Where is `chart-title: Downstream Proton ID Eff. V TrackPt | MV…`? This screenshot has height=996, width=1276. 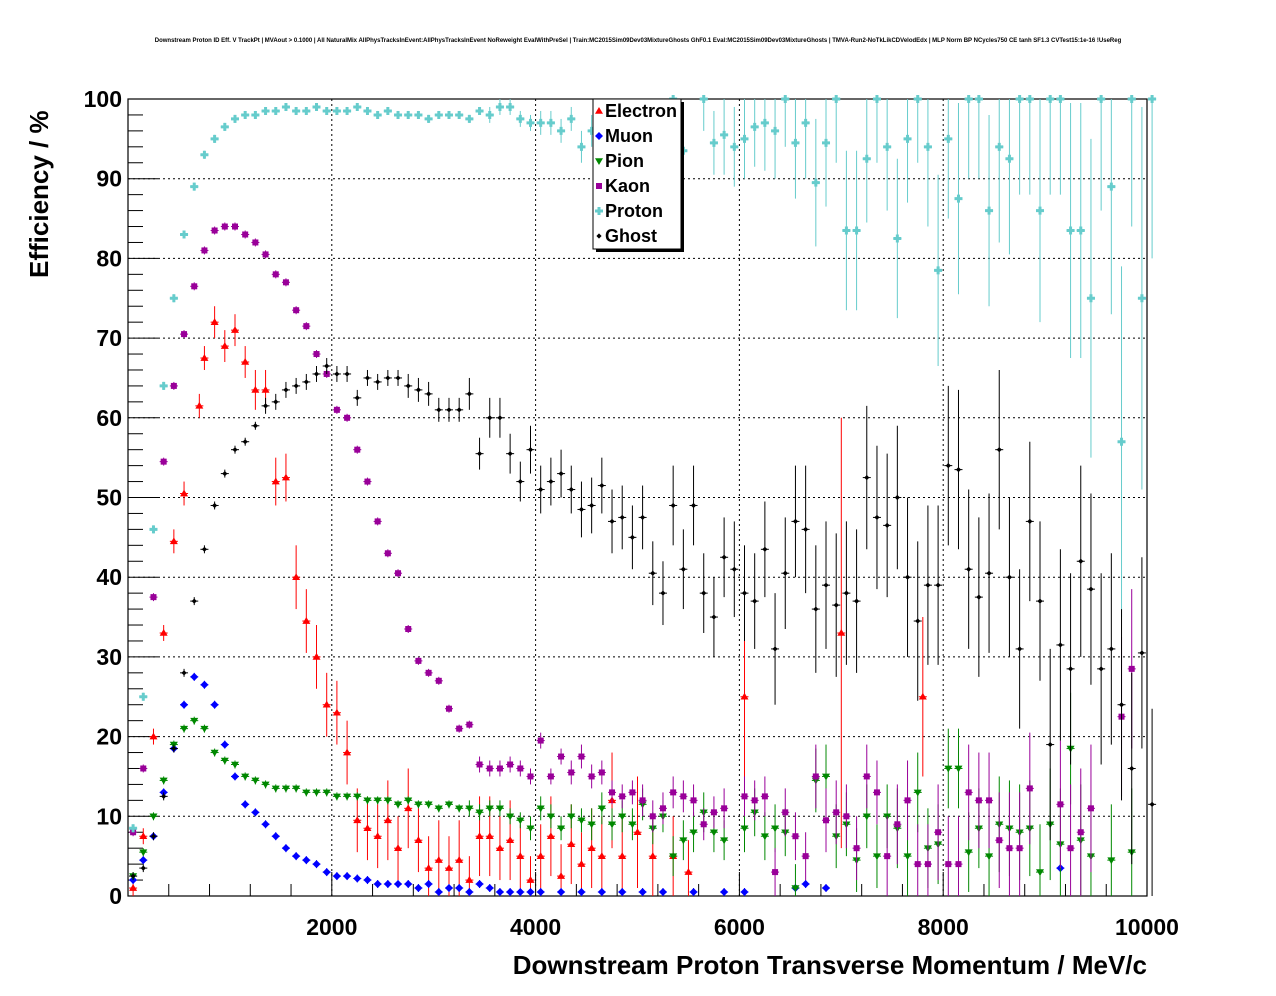 chart-title: Downstream Proton ID Eff. V TrackPt | MV… is located at coordinates (638, 41).